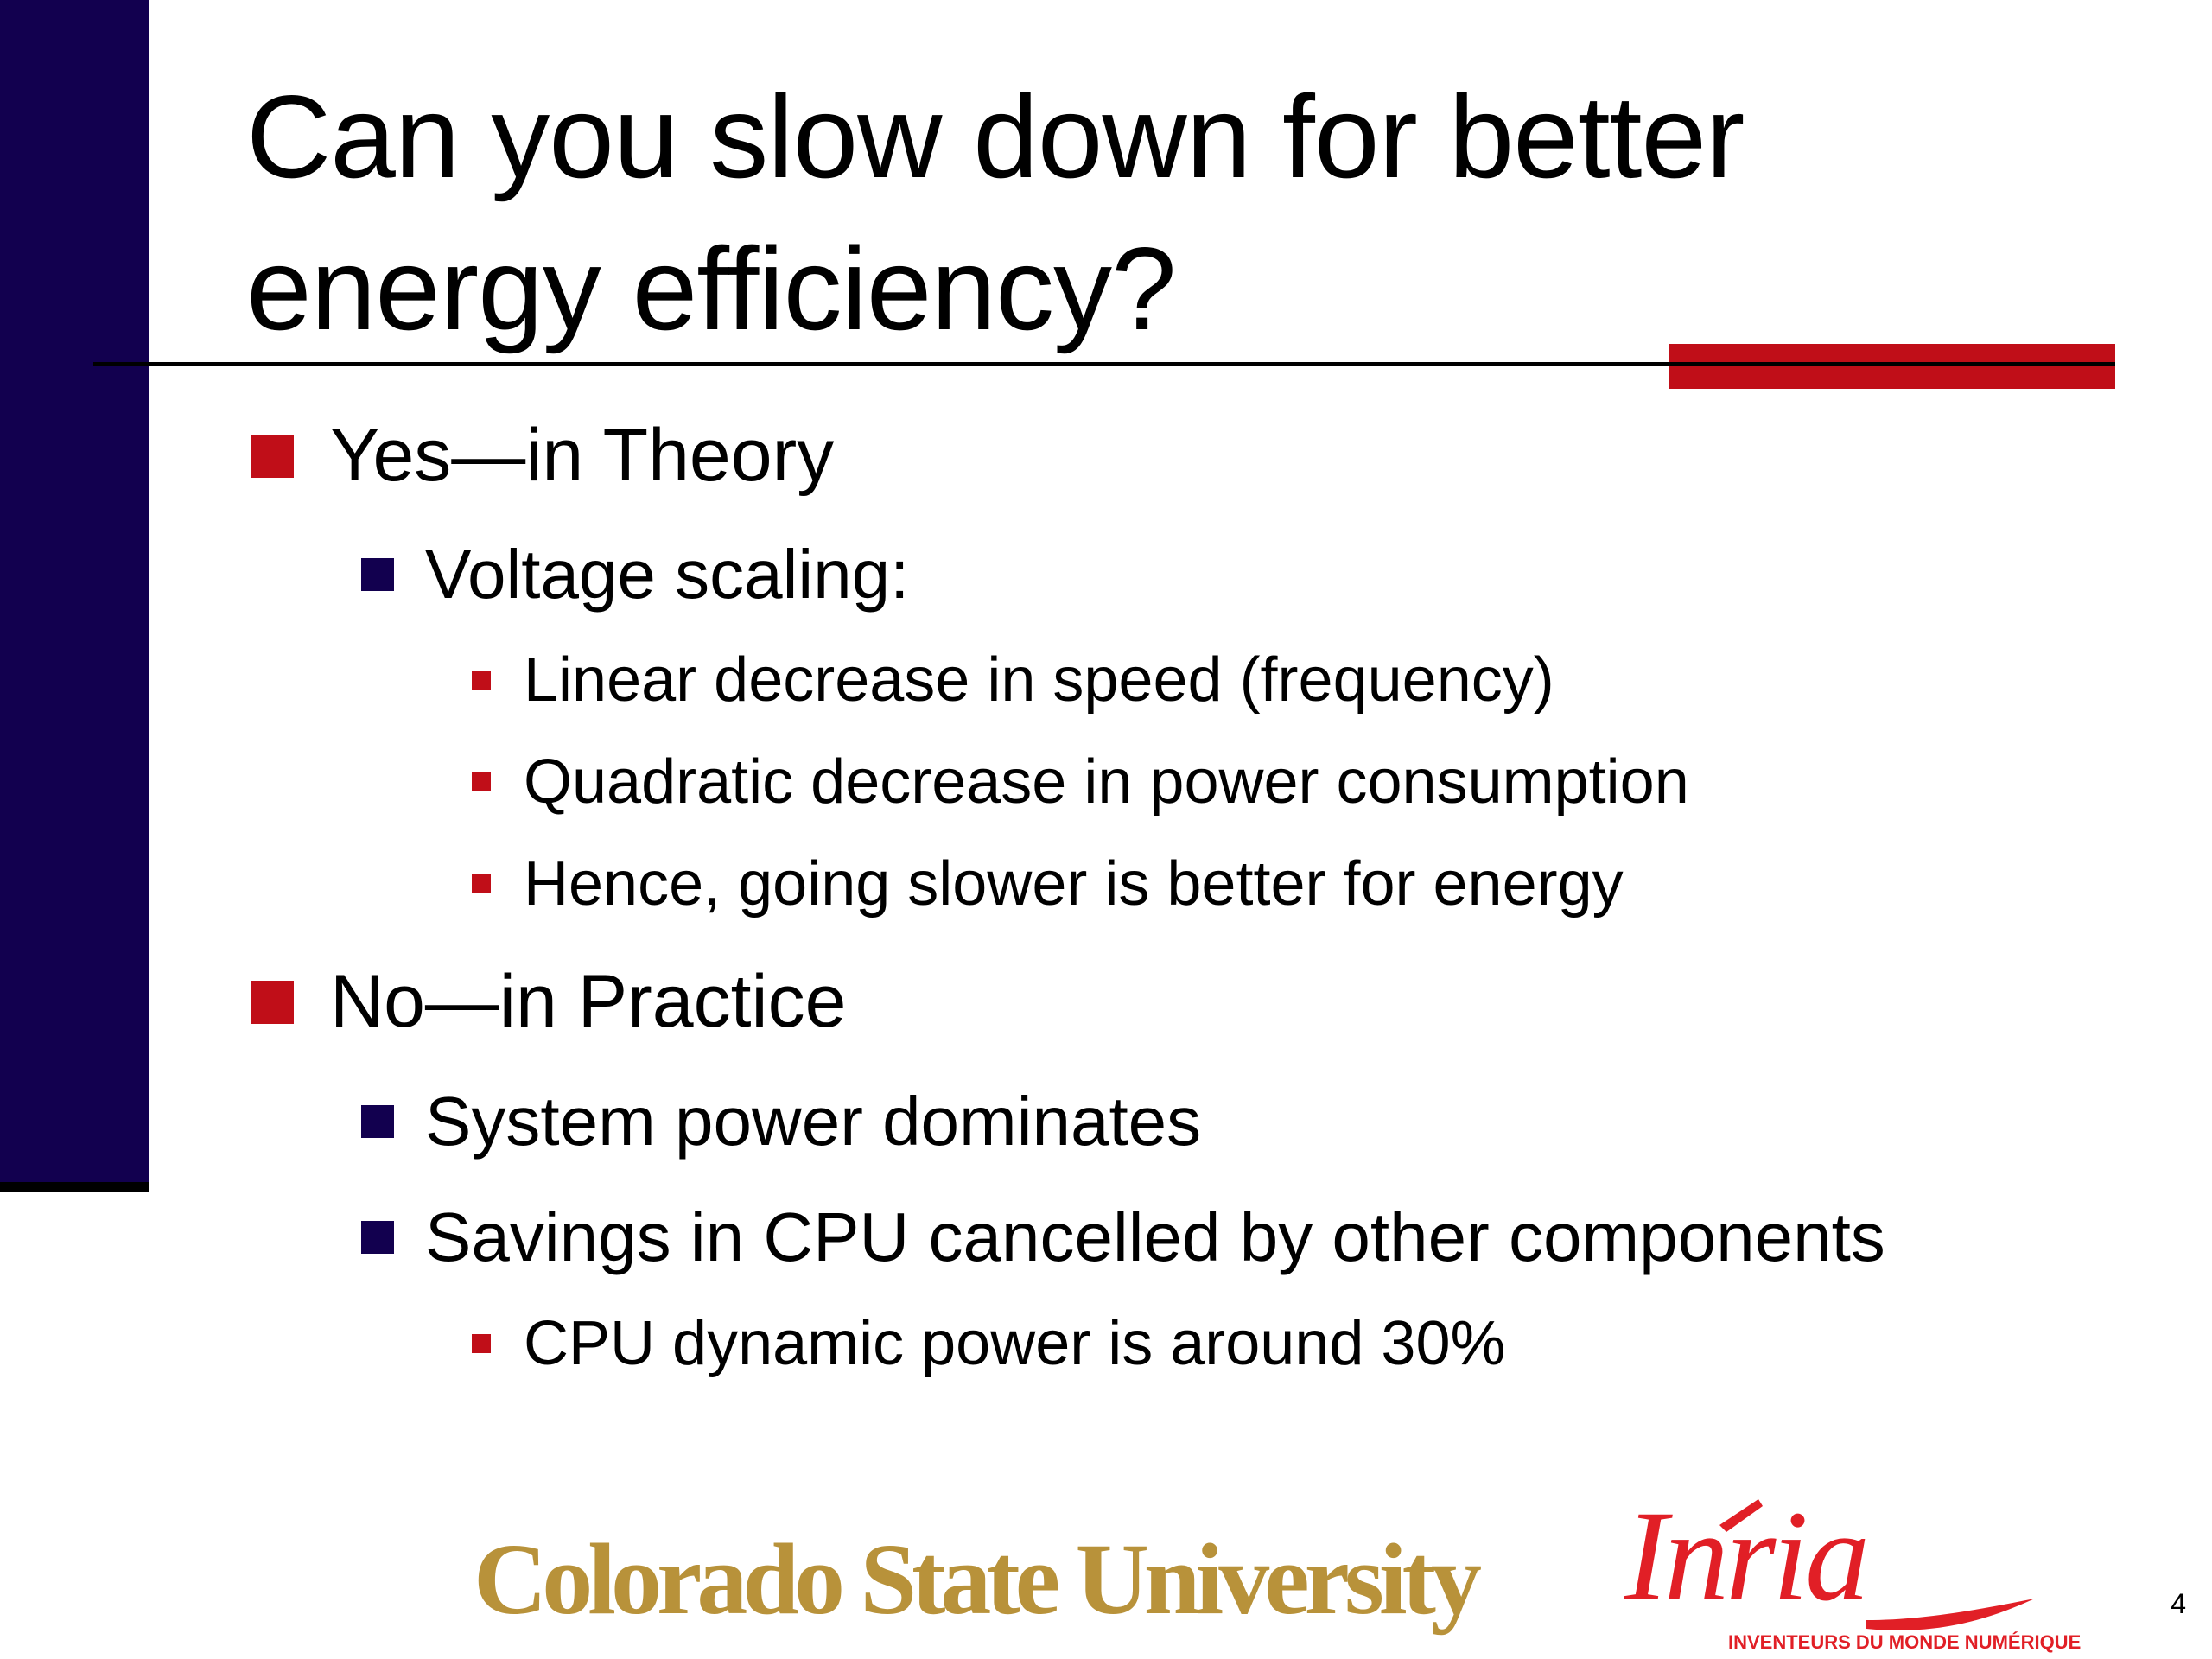 The width and height of the screenshot is (2212, 1659). I want to click on bullet-level2: Voltage scaling:, so click(635, 574).